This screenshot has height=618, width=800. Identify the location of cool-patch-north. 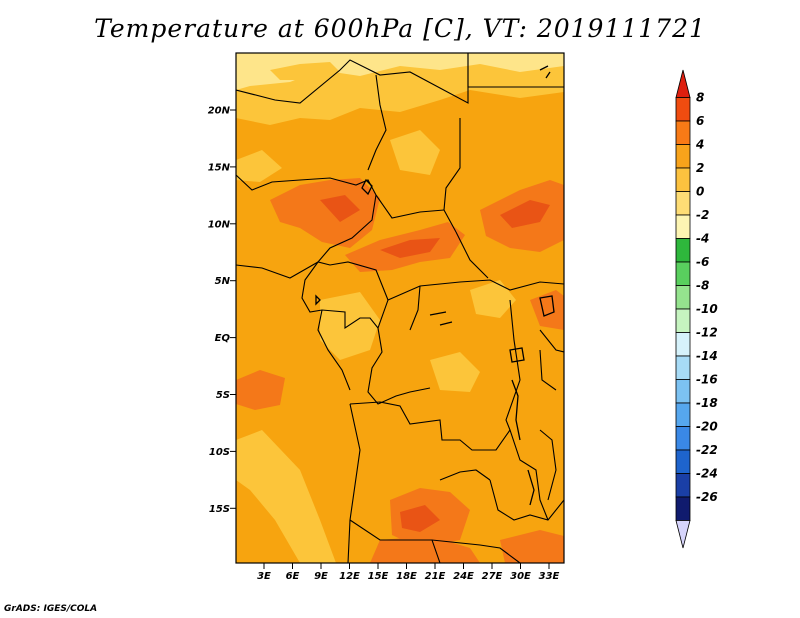
(305, 71).